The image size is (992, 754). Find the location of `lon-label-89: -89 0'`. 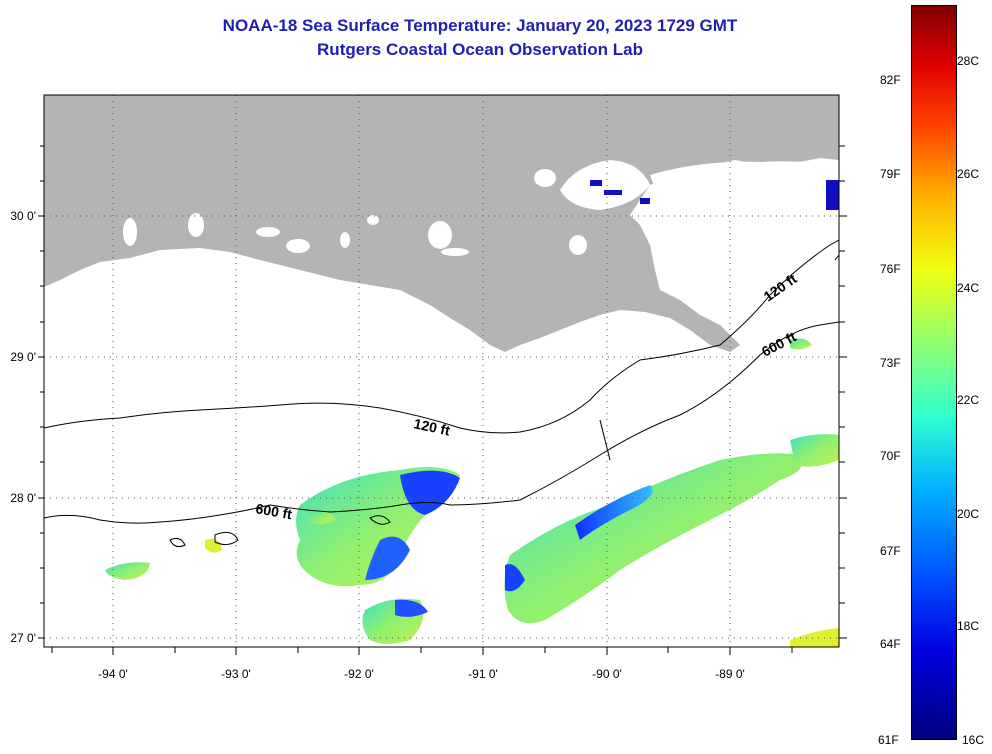

lon-label-89: -89 0' is located at coordinates (730, 674).